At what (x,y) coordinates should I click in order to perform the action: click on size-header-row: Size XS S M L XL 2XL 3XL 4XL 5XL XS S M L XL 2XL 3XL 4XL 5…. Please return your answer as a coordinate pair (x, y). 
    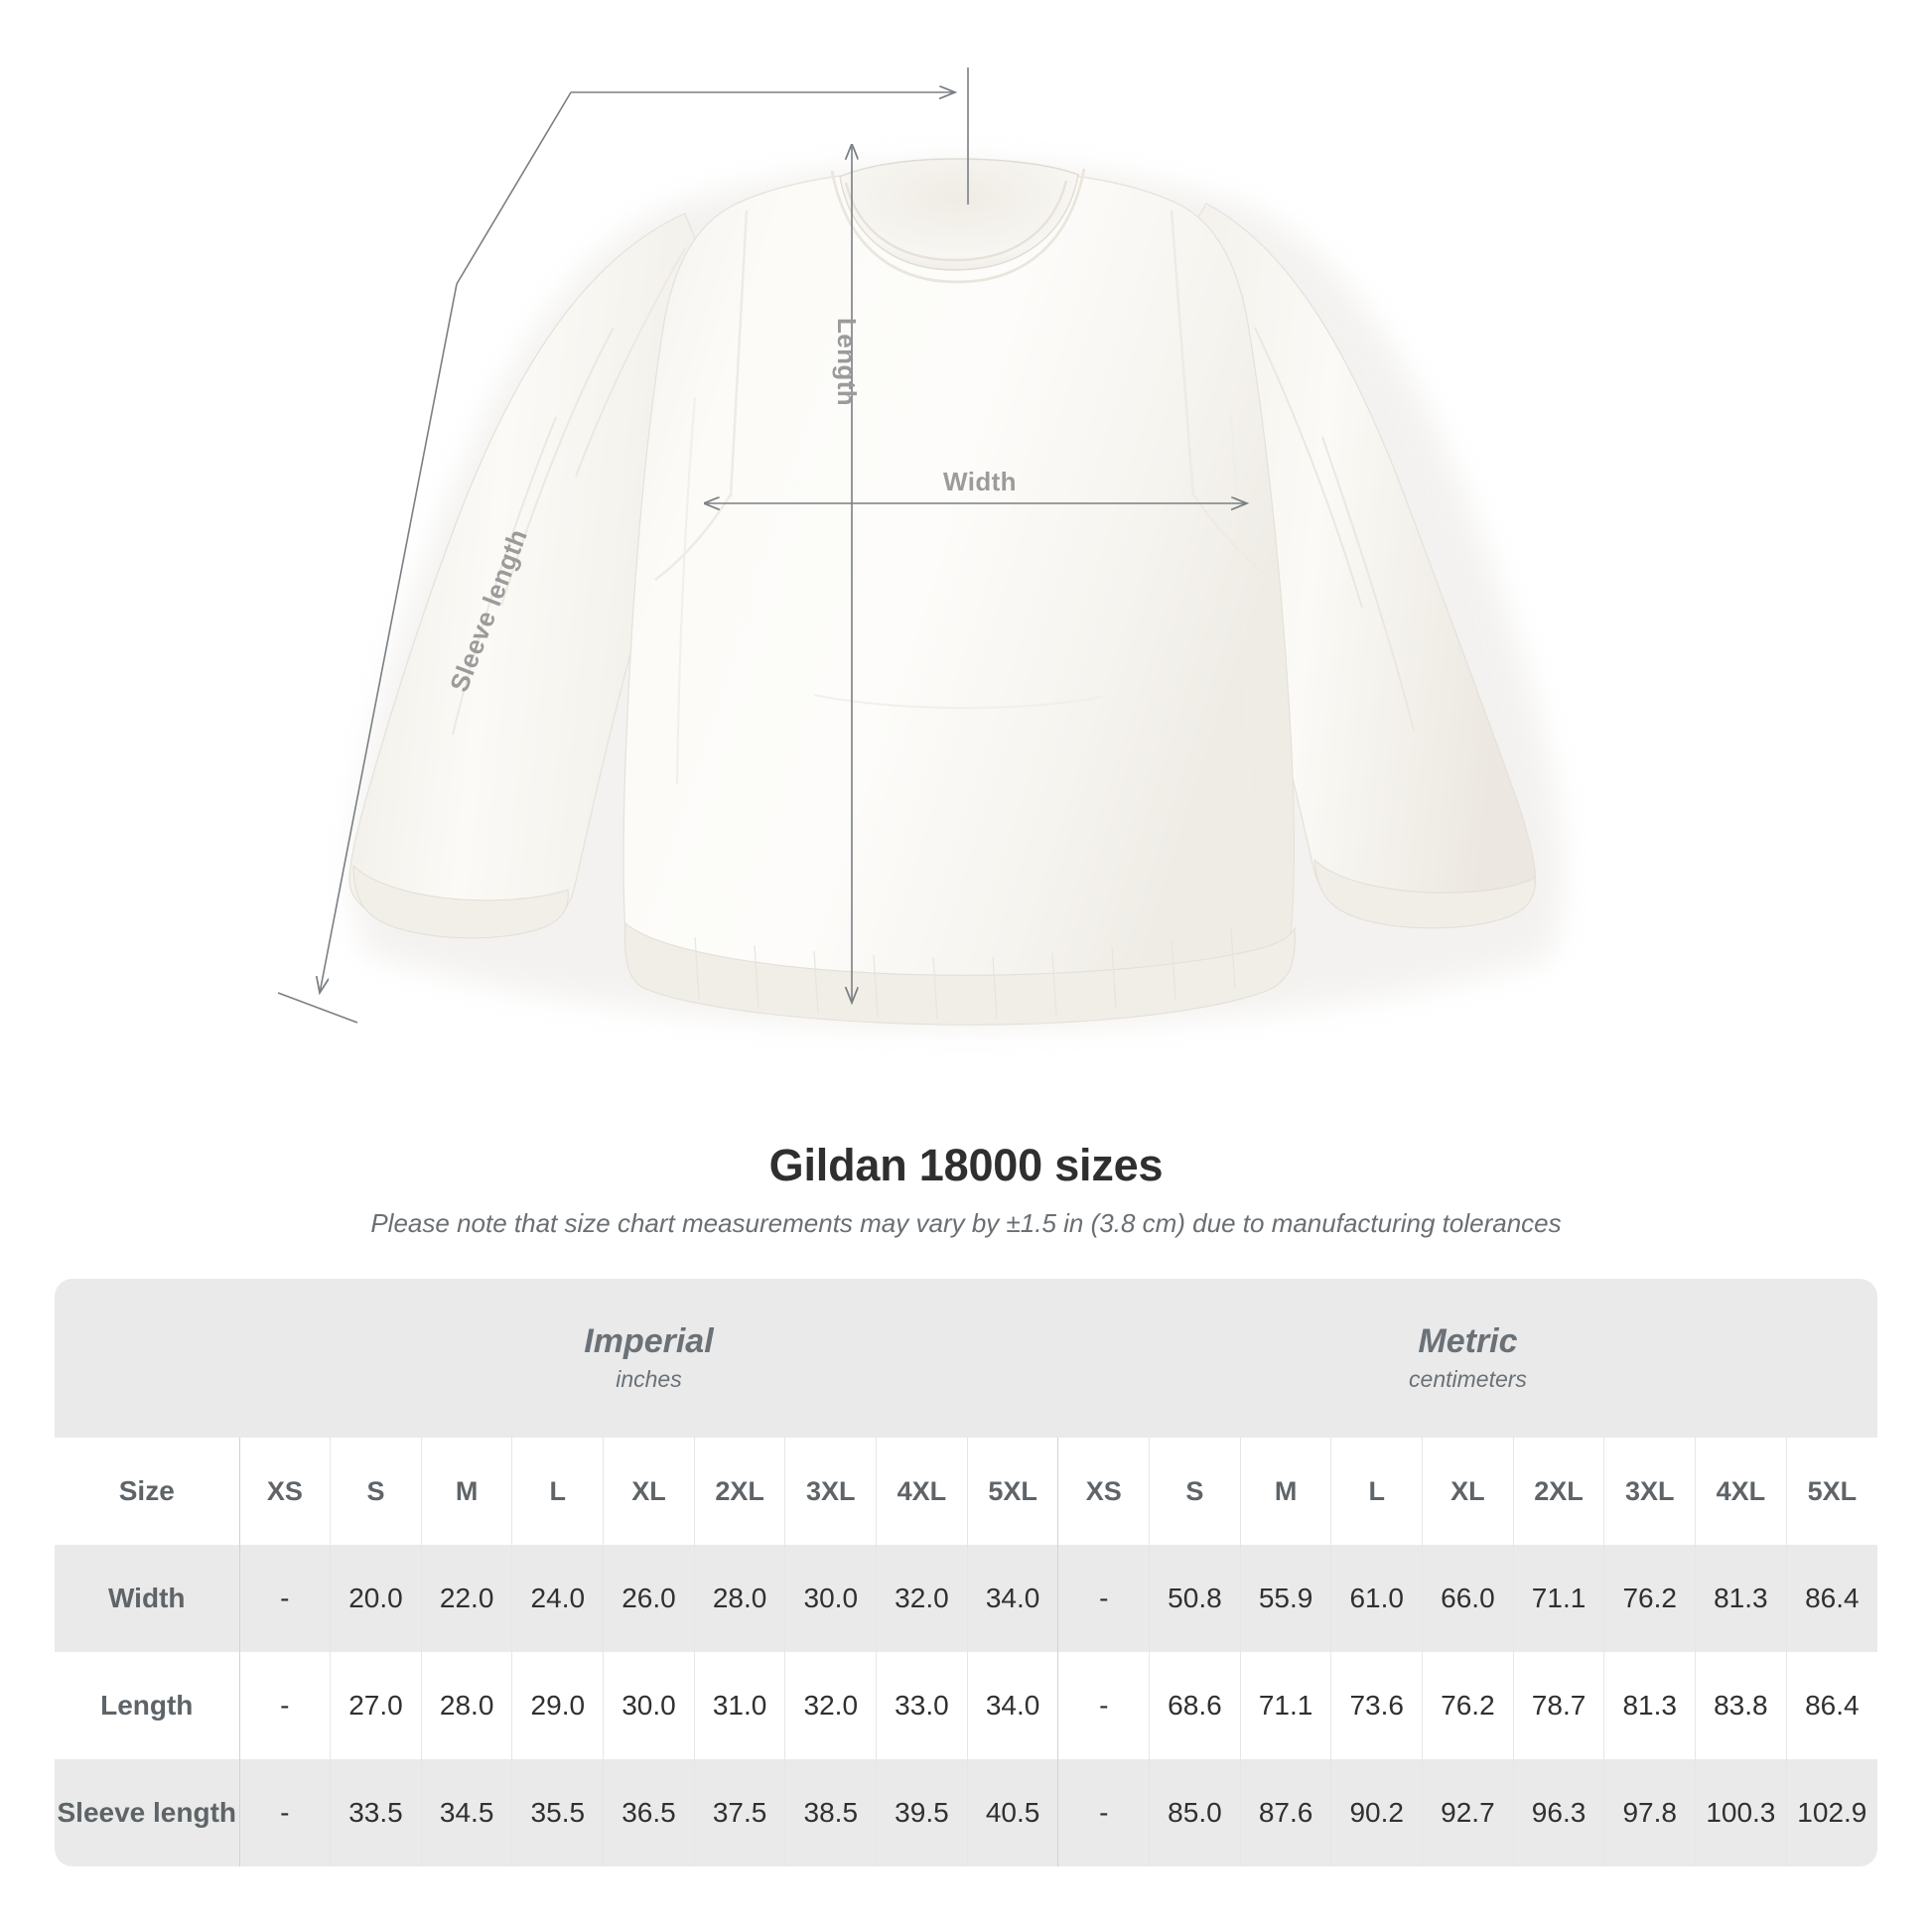
    Looking at the image, I should click on (966, 1491).